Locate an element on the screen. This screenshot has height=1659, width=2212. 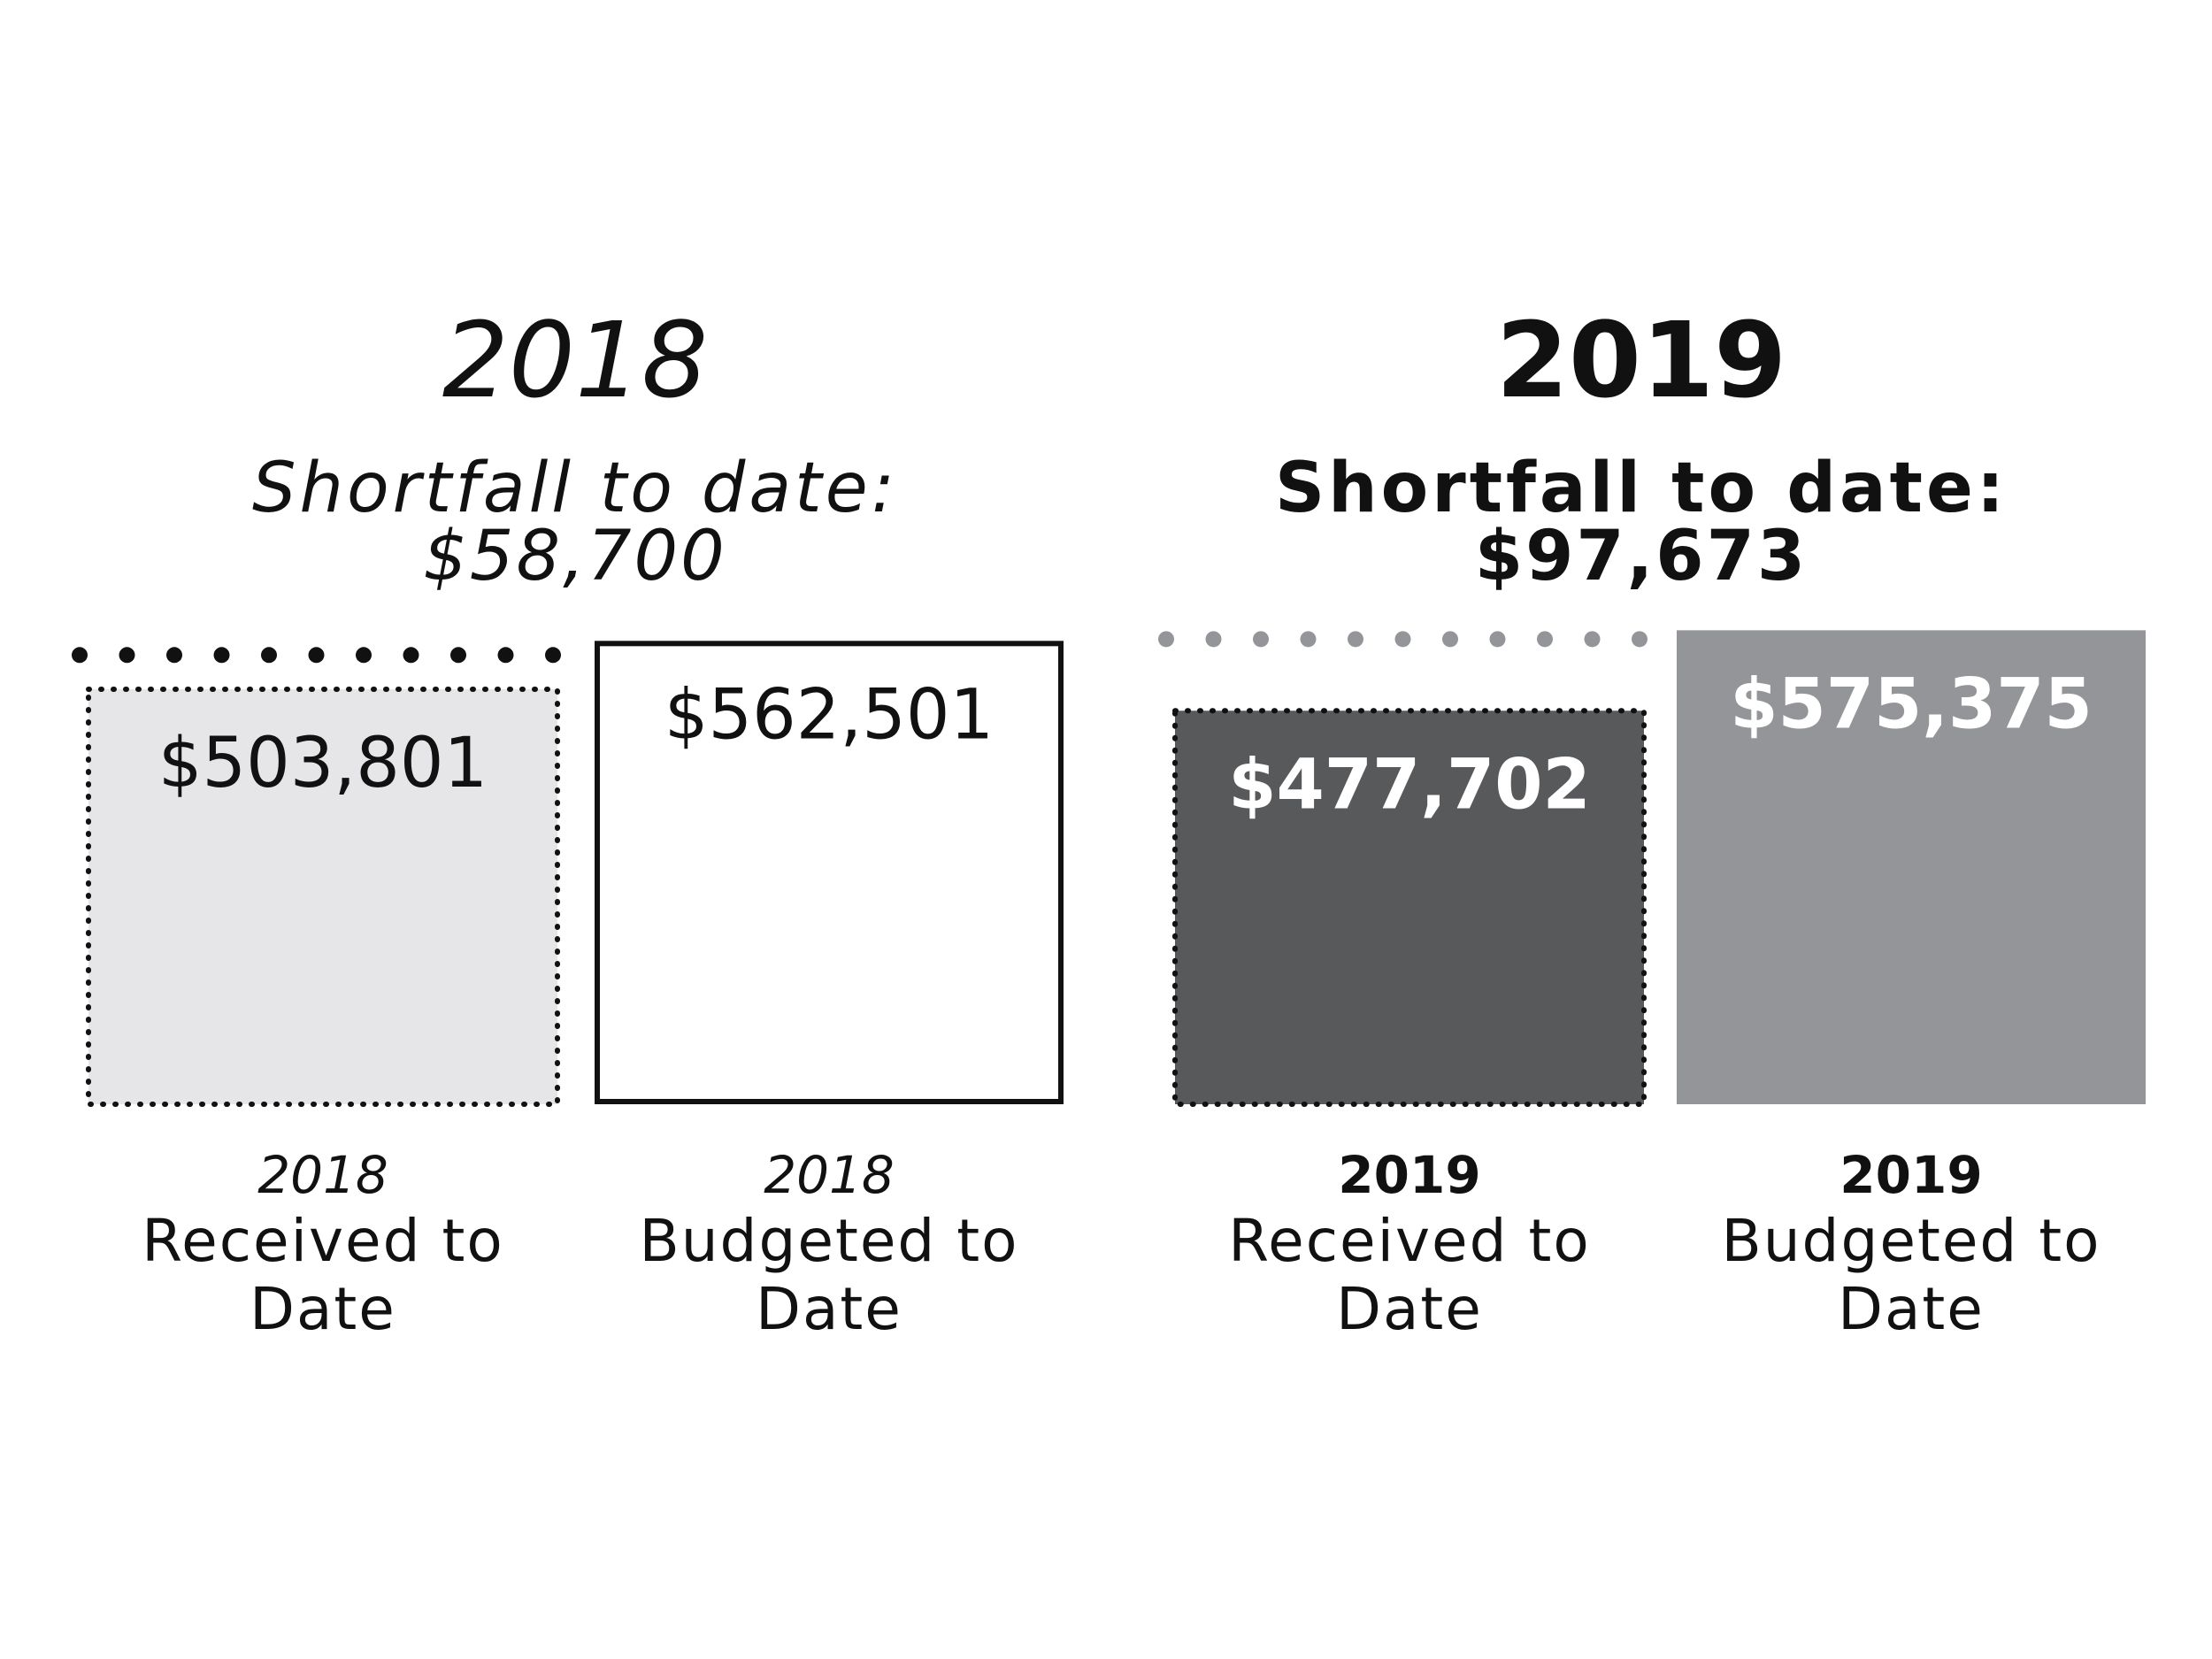
bar-value-label-2019-0: $477,702 is located at coordinates (1410, 785).